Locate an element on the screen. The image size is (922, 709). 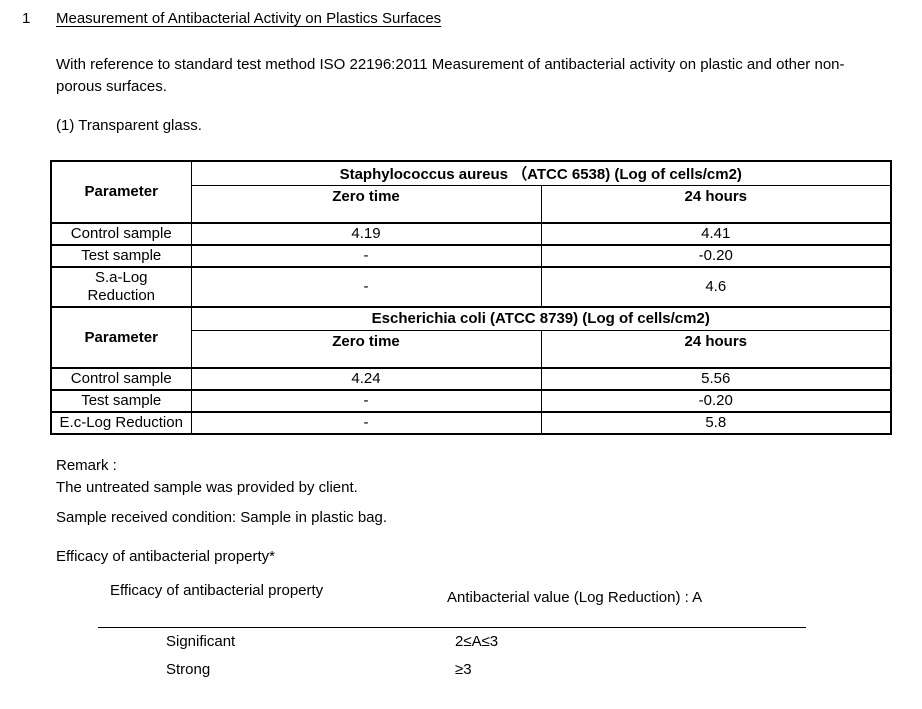
row-label-logred-ec: E.c-Log Reduction is located at coordinates (121, 422).